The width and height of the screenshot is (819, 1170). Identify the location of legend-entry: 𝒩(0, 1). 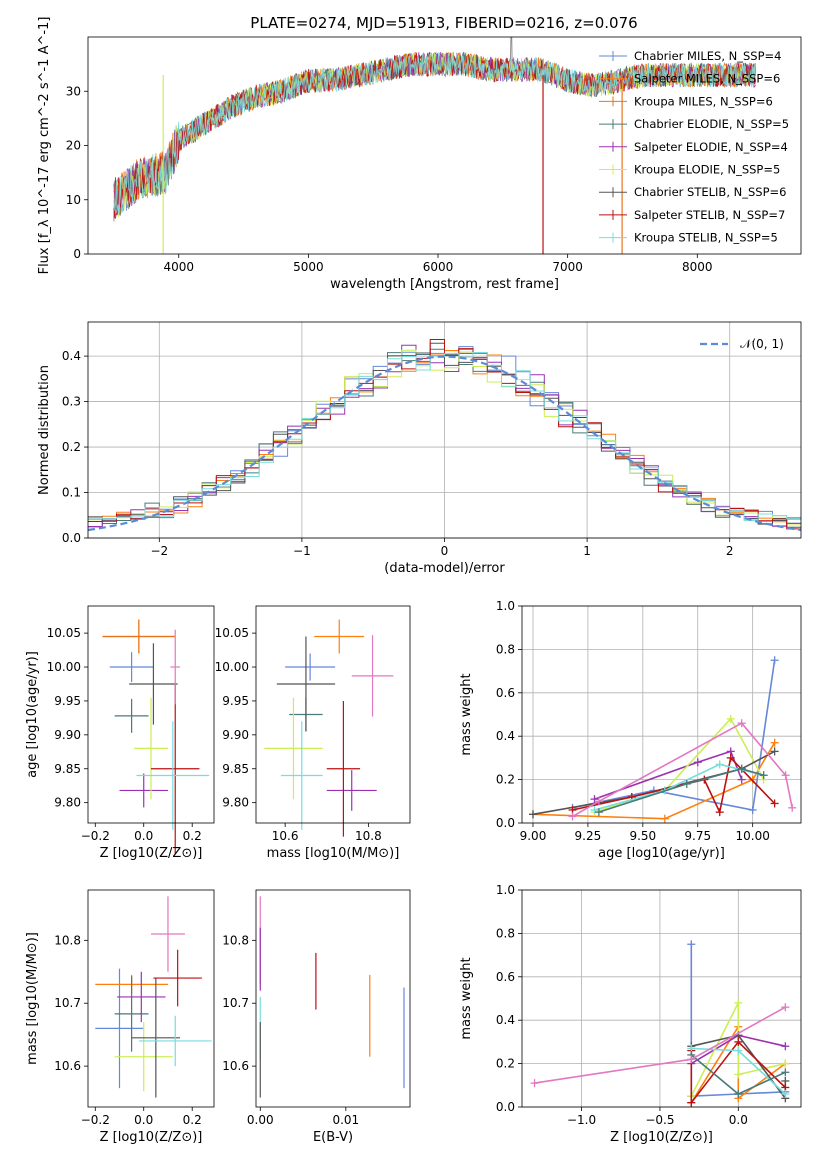
(762, 344).